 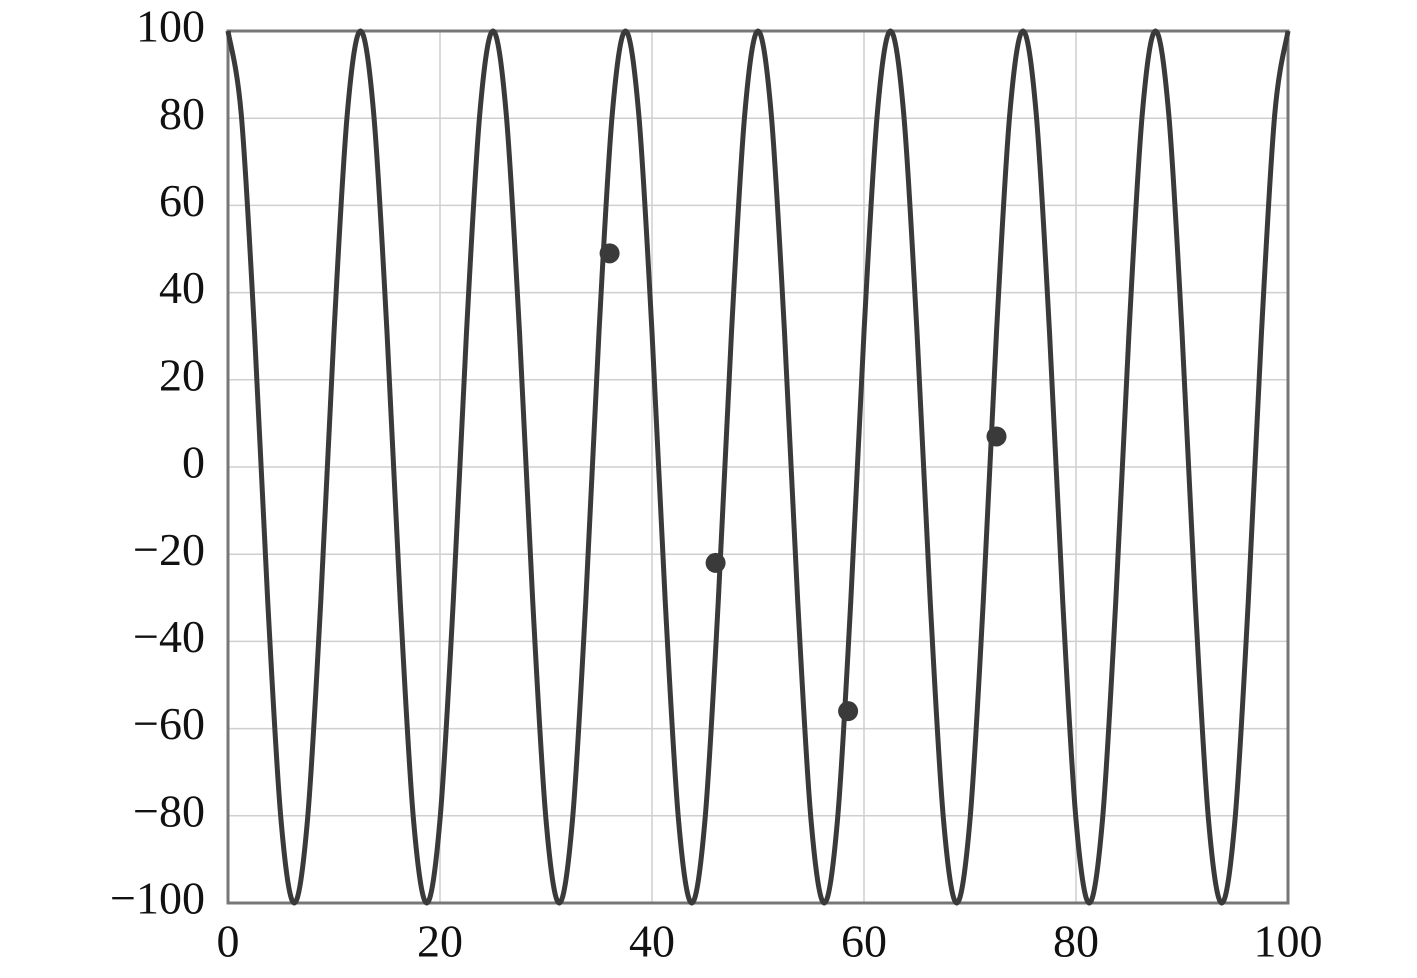 I want to click on y-tick-label: −60, so click(x=169, y=723).